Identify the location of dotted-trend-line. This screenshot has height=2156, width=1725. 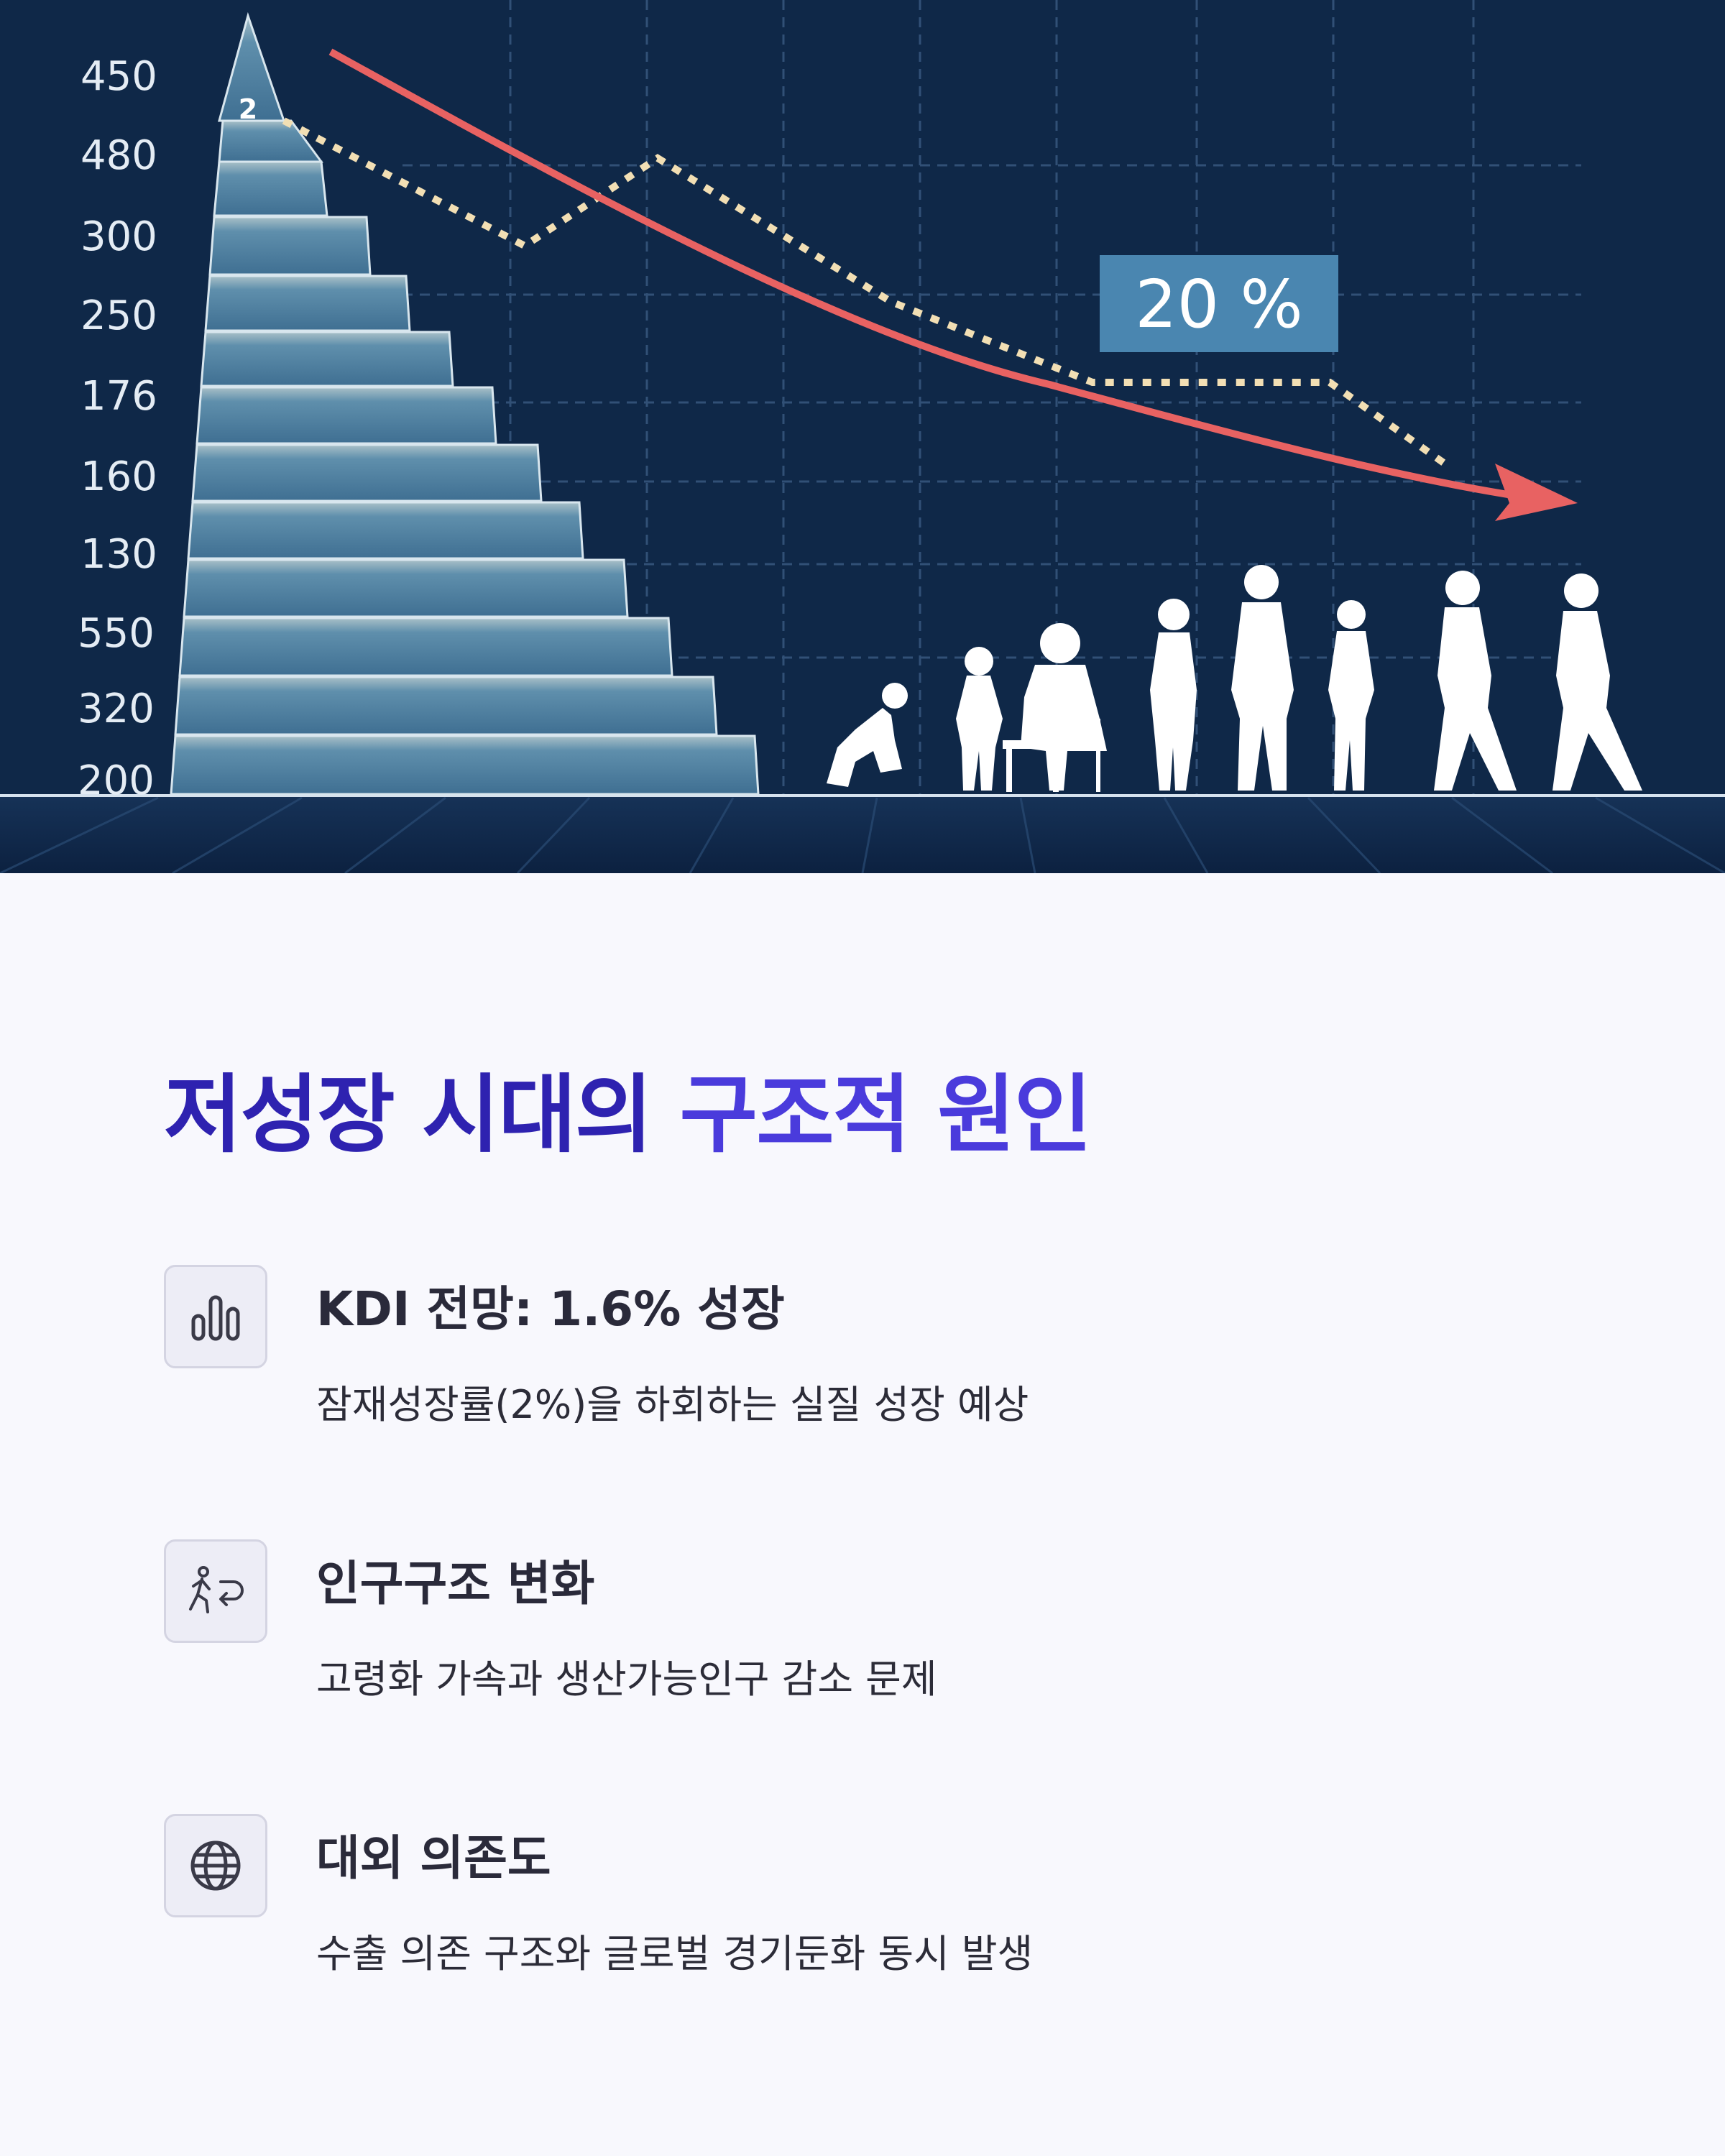
(864, 292).